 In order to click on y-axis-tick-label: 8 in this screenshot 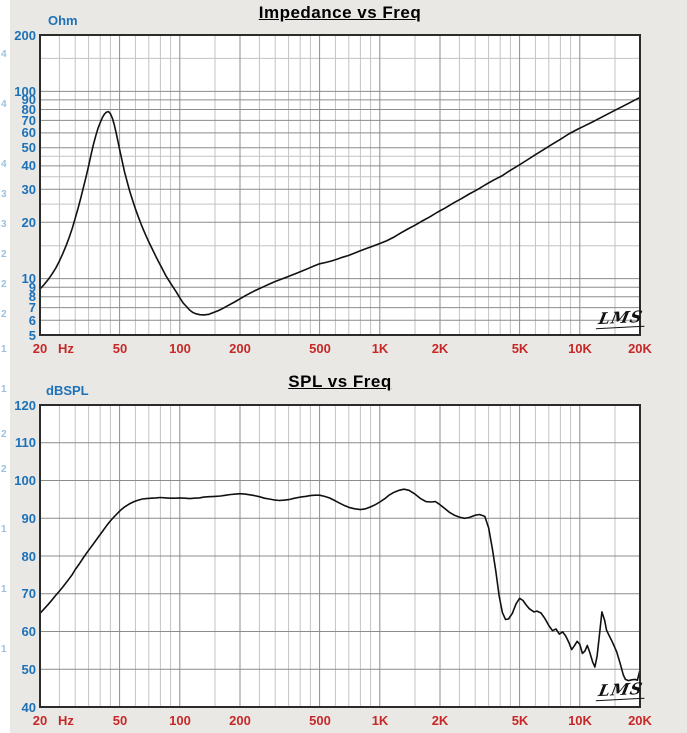, I will do `click(32, 296)`.